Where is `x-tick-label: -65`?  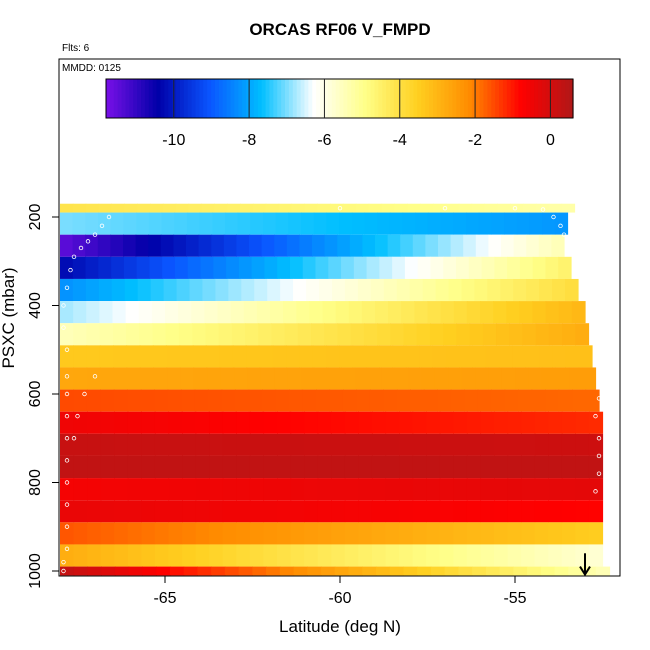
x-tick-label: -65 is located at coordinates (164, 598).